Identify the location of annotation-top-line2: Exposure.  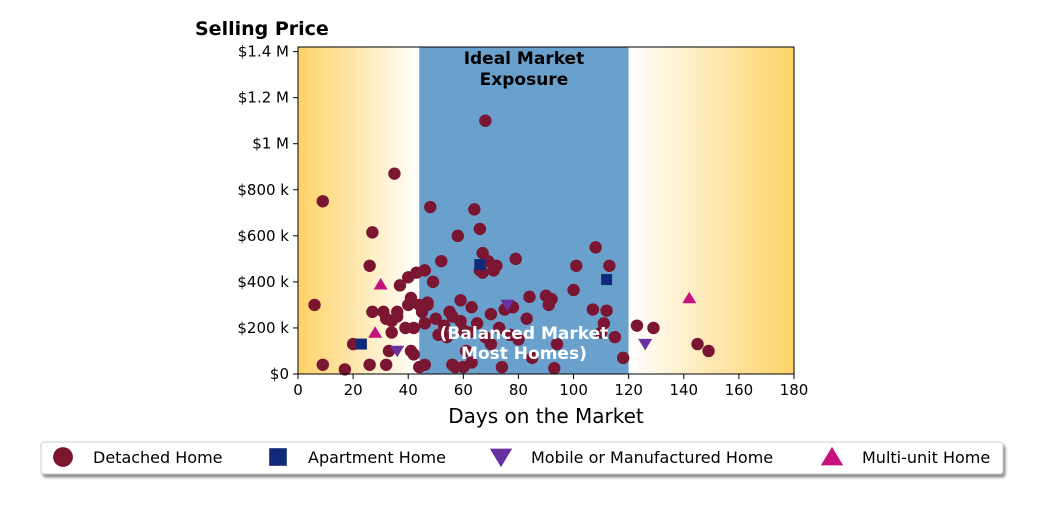
(524, 80).